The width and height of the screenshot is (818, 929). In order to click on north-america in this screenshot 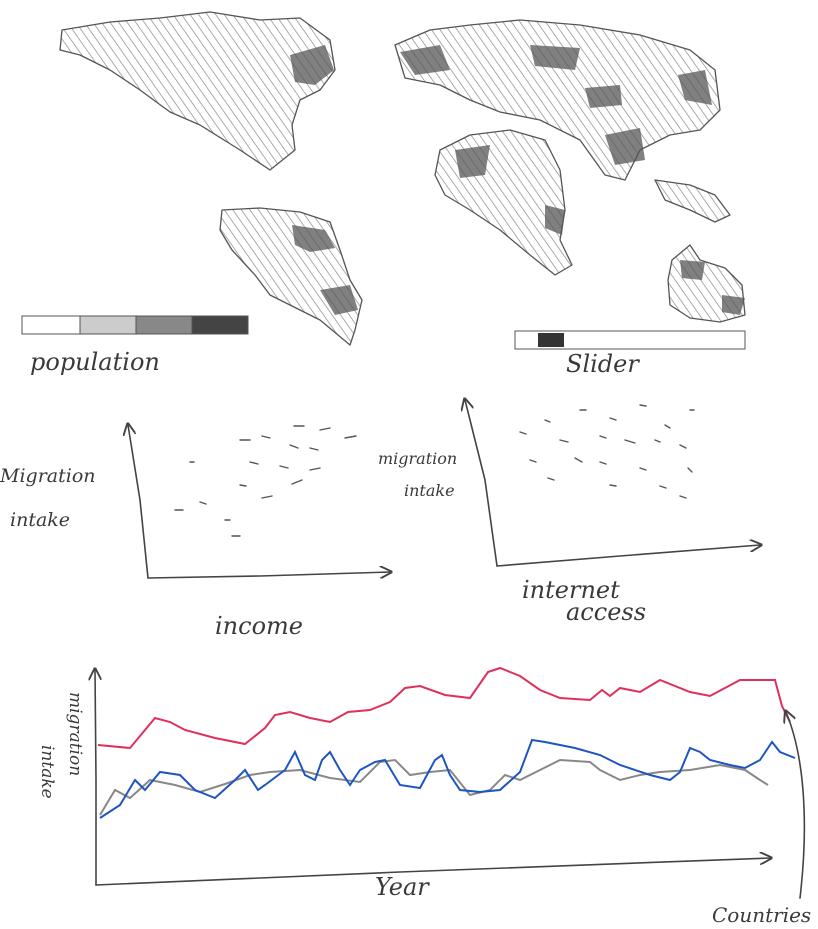, I will do `click(197, 91)`.